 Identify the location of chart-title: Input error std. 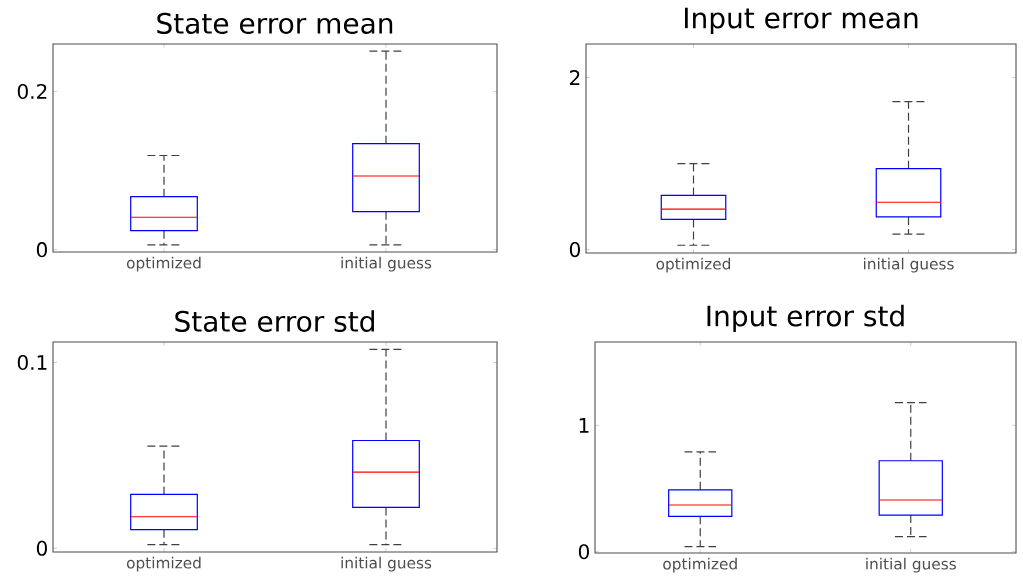
(805, 318).